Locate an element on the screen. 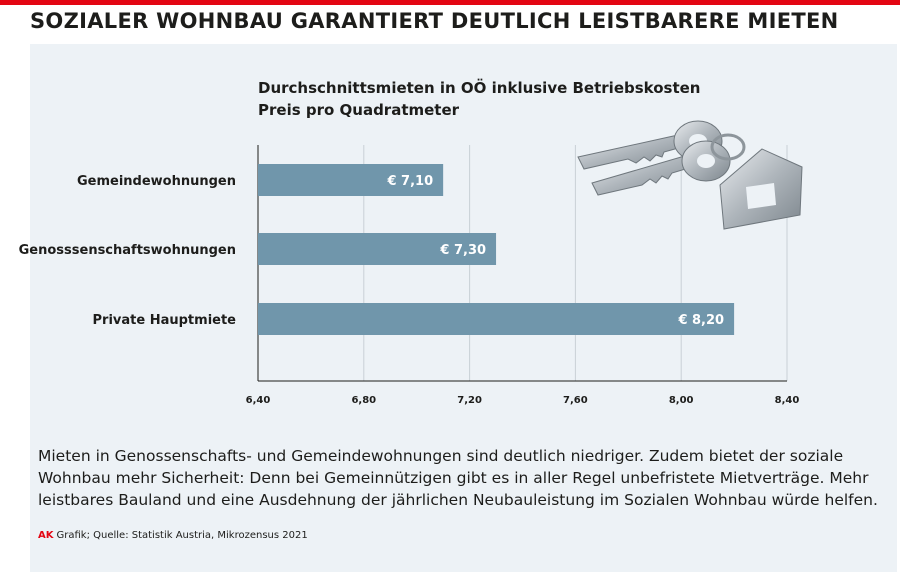 Image resolution: width=900 pixels, height=579 pixels. x-tick-label: 6,80 is located at coordinates (363, 400).